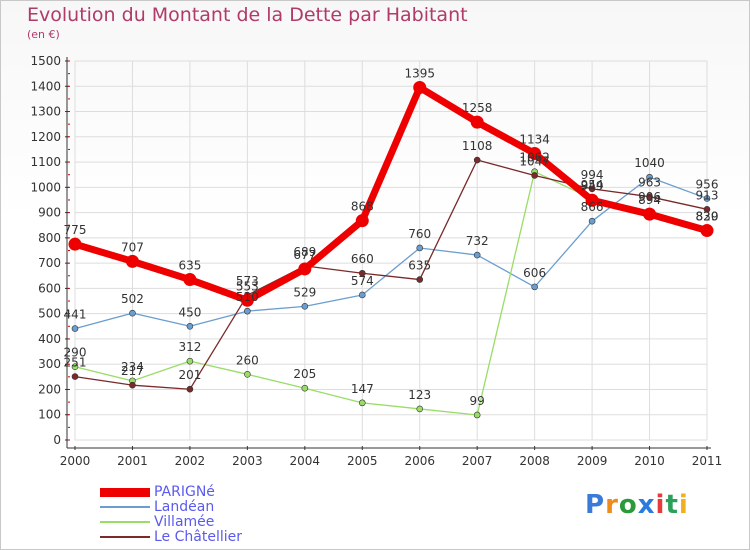  What do you see at coordinates (247, 281) in the screenshot?
I see `data-label: 573` at bounding box center [247, 281].